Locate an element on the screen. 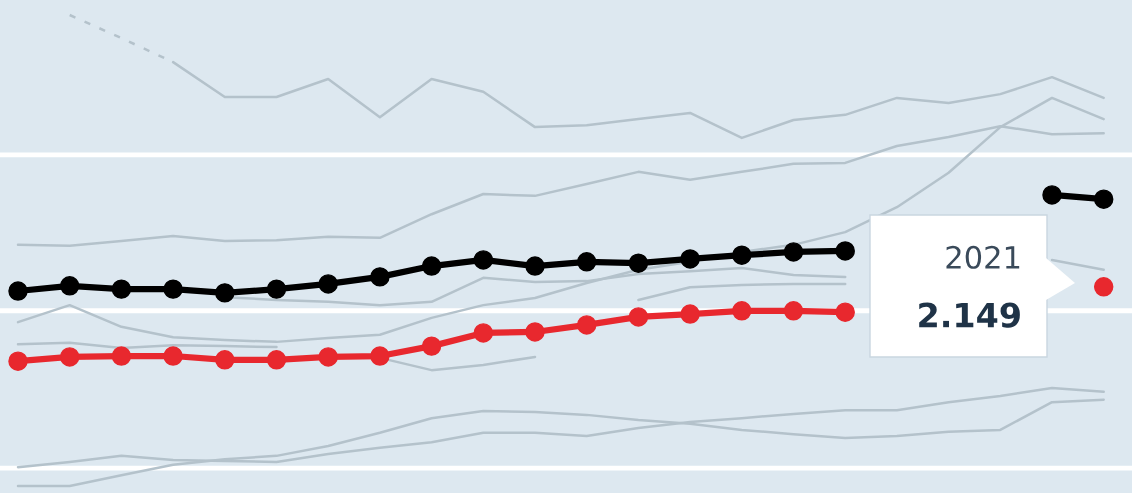 Image resolution: width=1132 pixels, height=493 pixels. annotation: 2.149 is located at coordinates (969, 315).